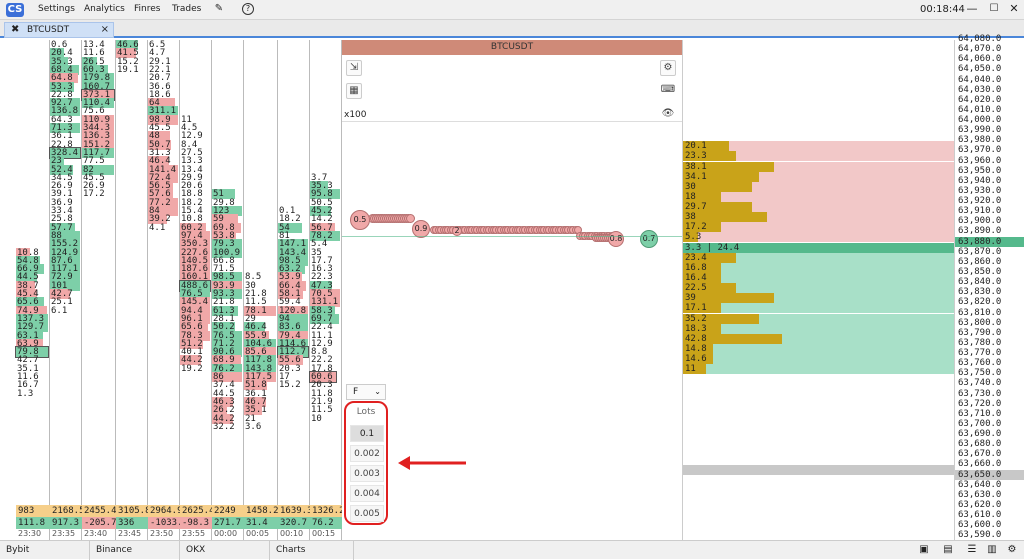 This screenshot has width=1024, height=560. What do you see at coordinates (819, 369) in the screenshot?
I see `bid-row: 11` at bounding box center [819, 369].